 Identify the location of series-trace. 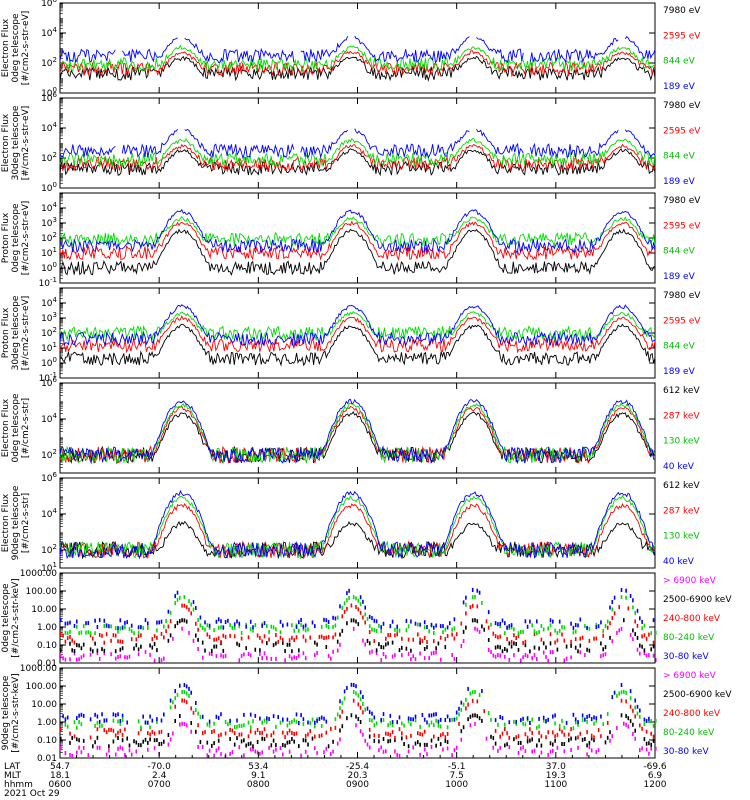
(360, 710).